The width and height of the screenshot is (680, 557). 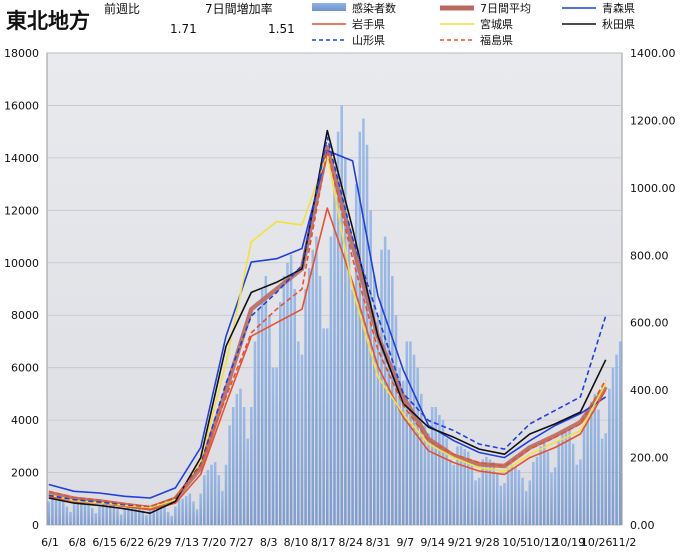 I want to click on x-tick-21: 11/2, so click(x=624, y=542).